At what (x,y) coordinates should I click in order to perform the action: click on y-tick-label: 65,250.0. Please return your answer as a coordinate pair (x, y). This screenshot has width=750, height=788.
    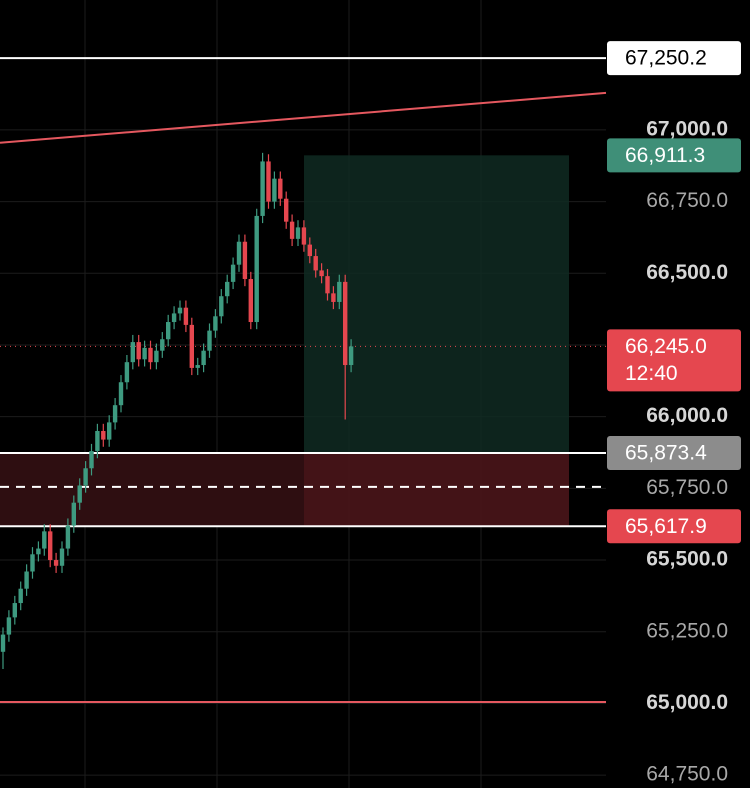
    Looking at the image, I should click on (687, 630).